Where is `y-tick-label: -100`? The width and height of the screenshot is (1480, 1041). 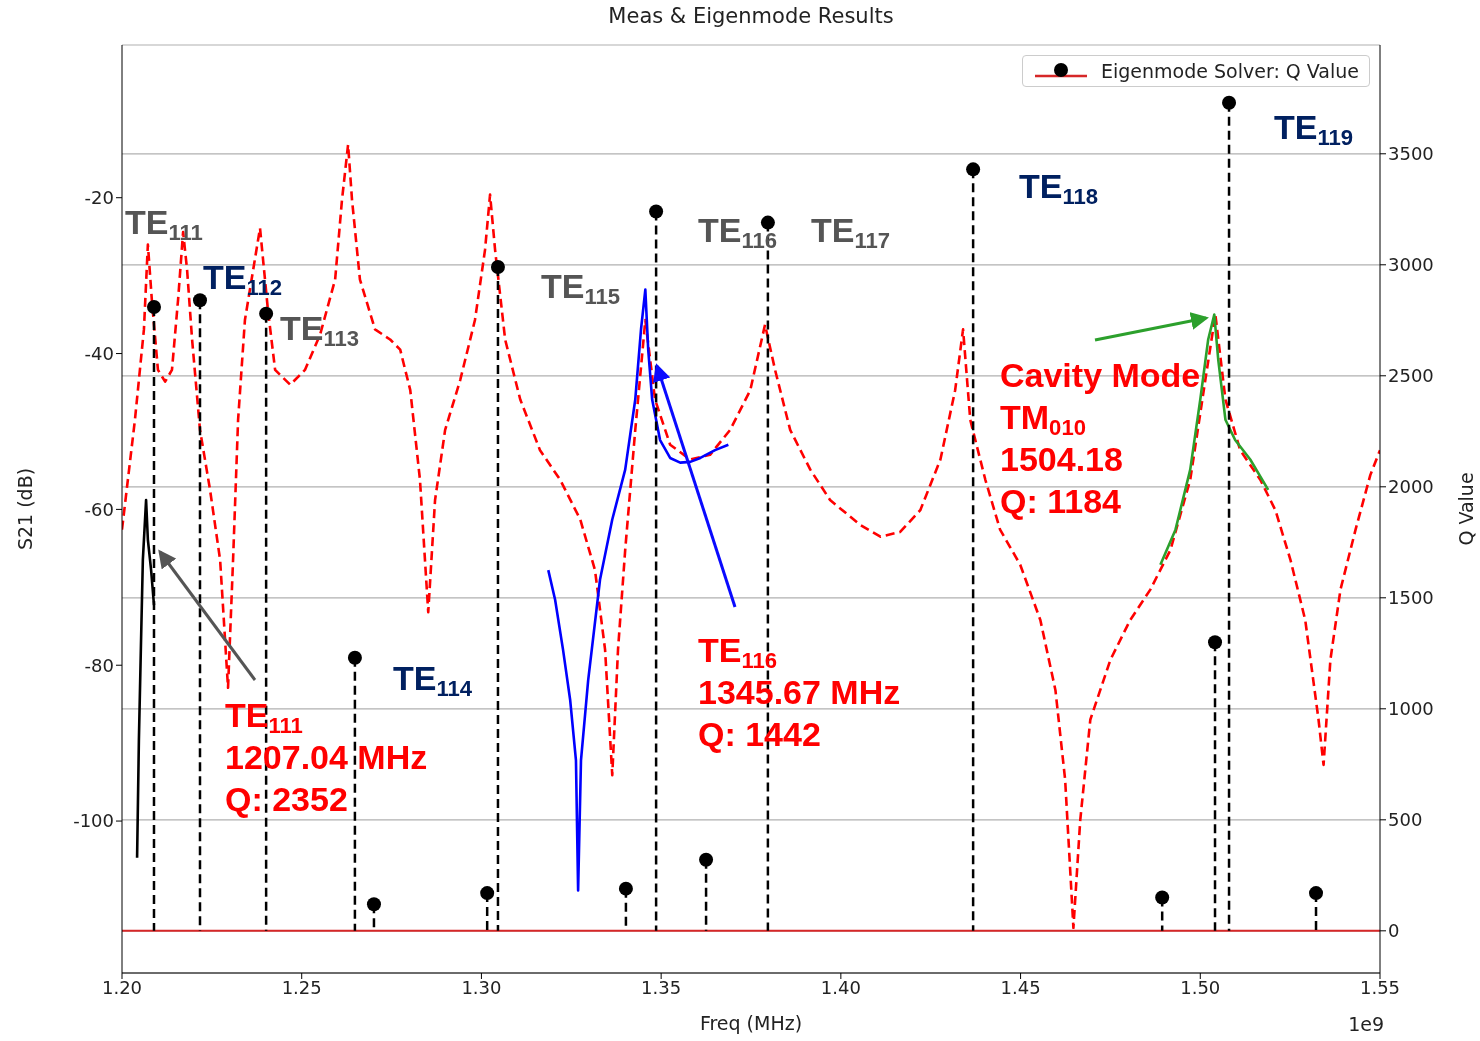
y-tick-label: -100 is located at coordinates (93, 821).